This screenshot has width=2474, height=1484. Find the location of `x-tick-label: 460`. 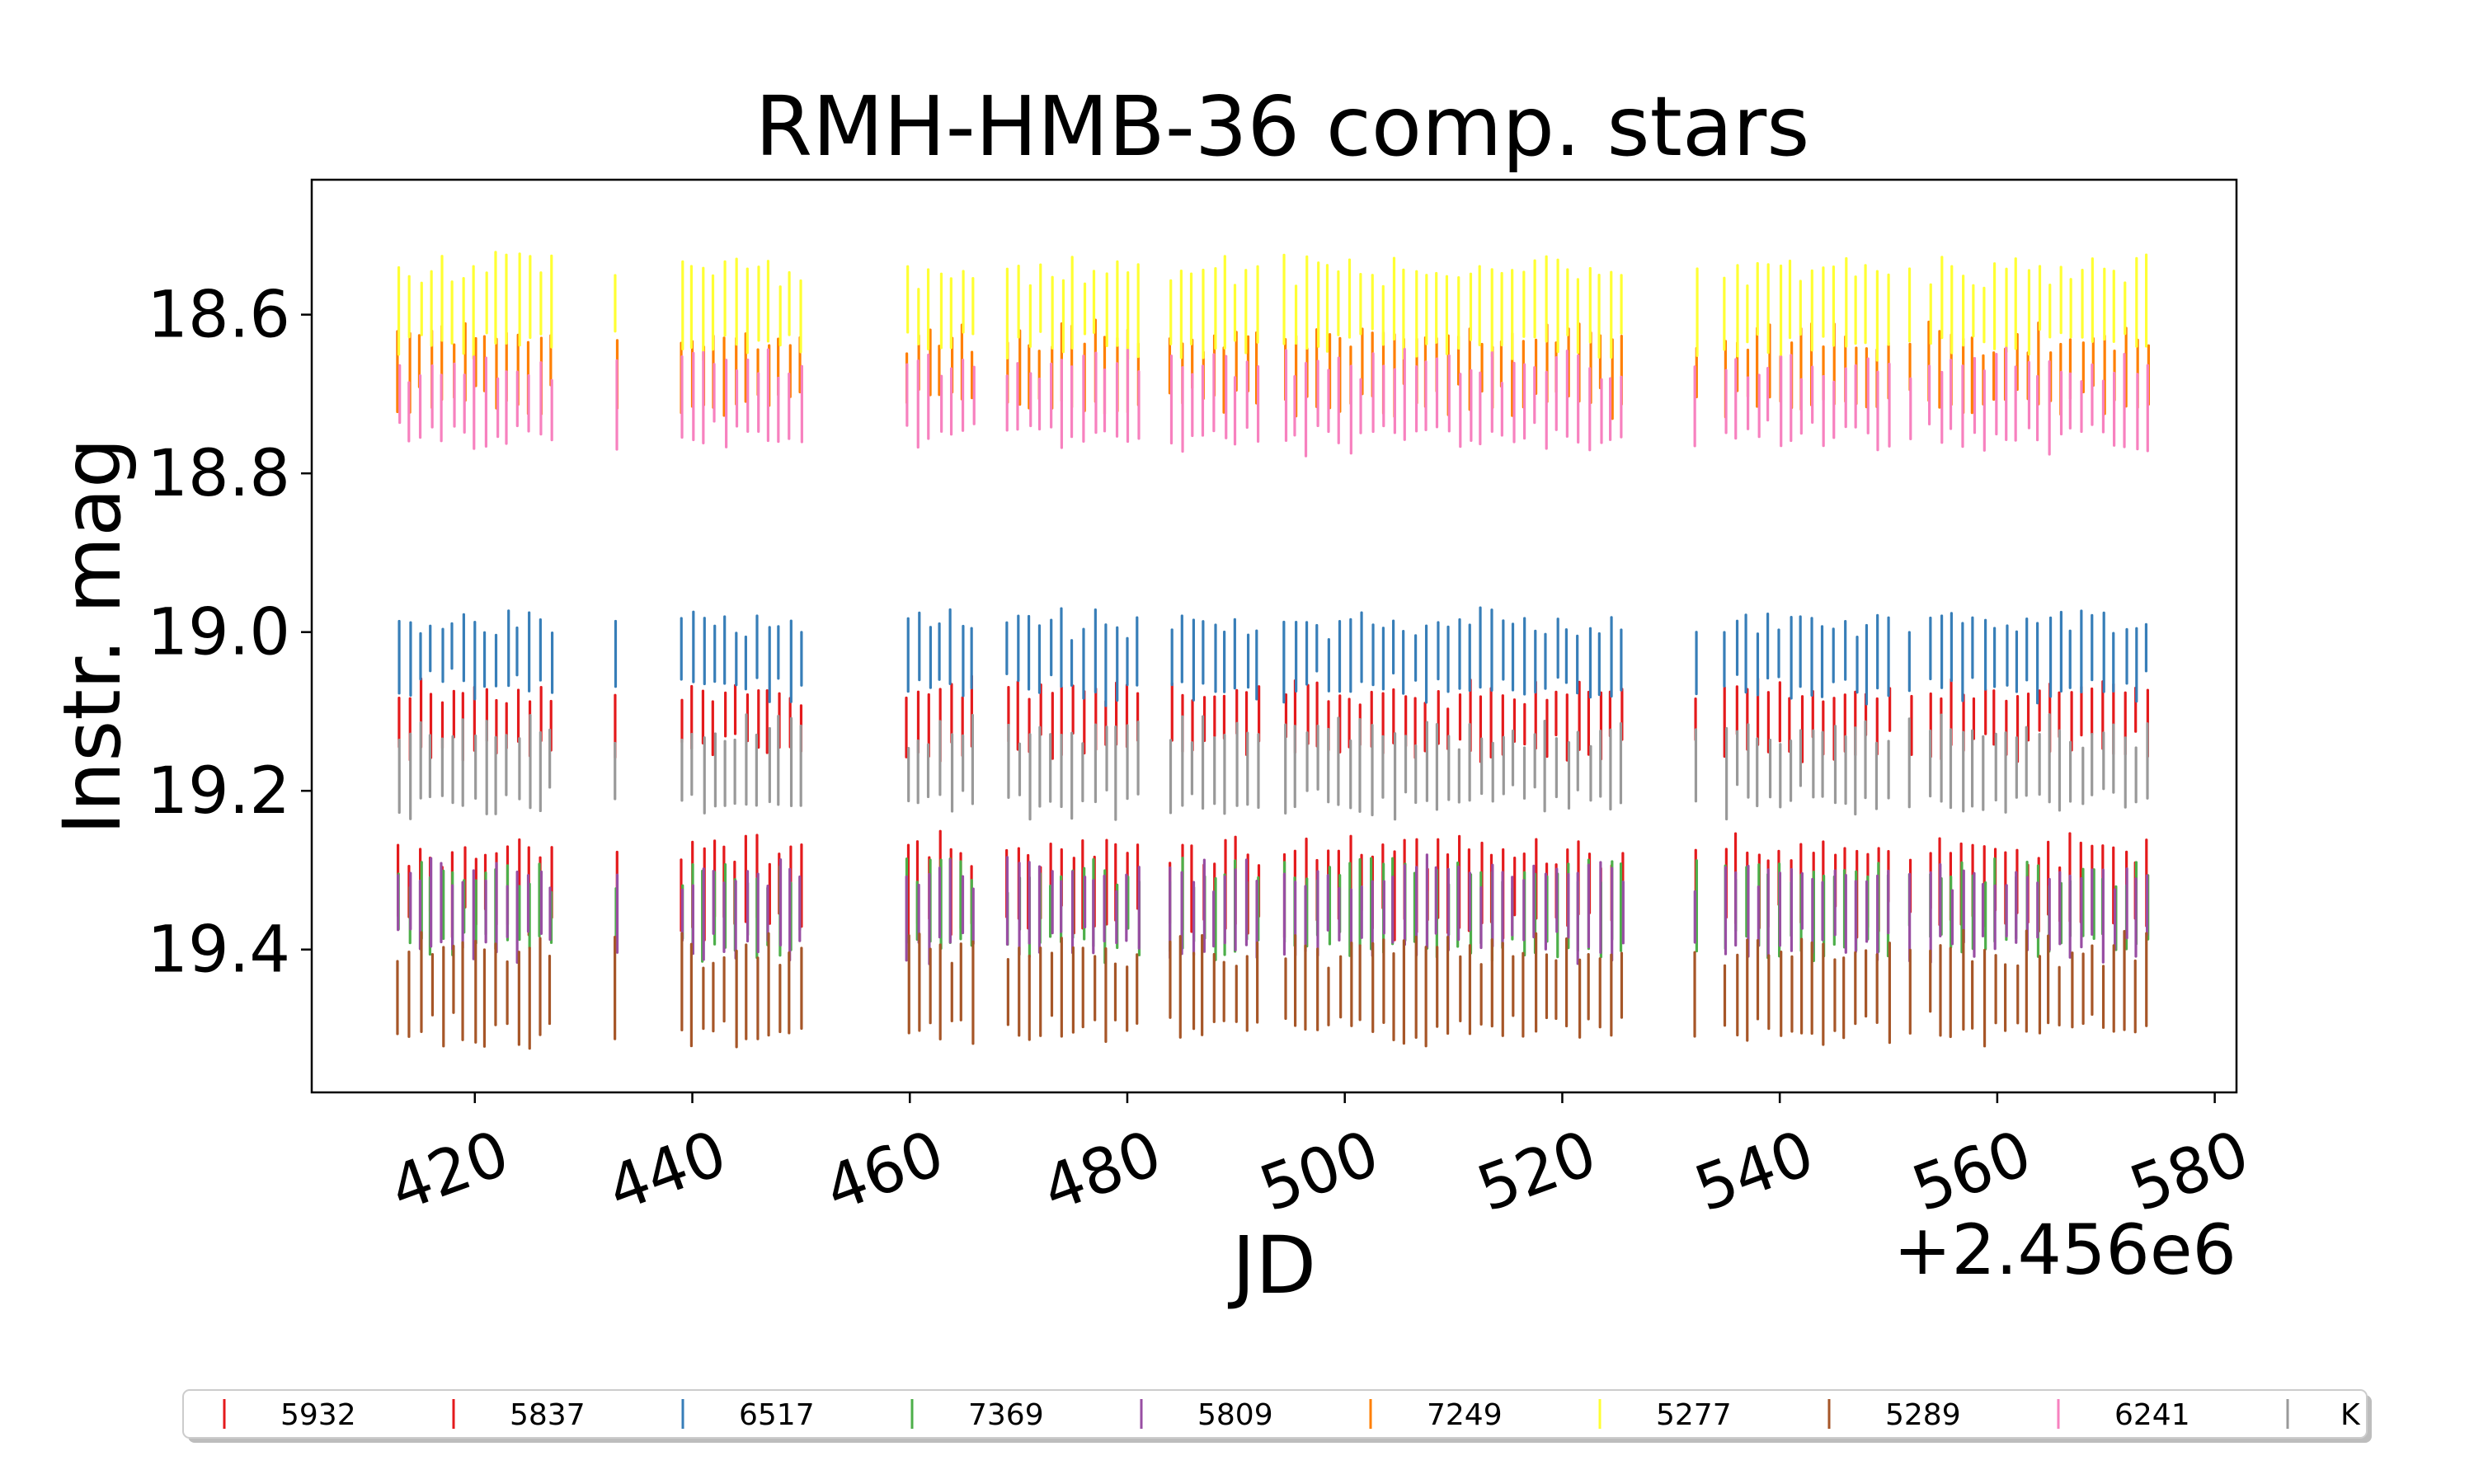

x-tick-label: 460 is located at coordinates (884, 1170).